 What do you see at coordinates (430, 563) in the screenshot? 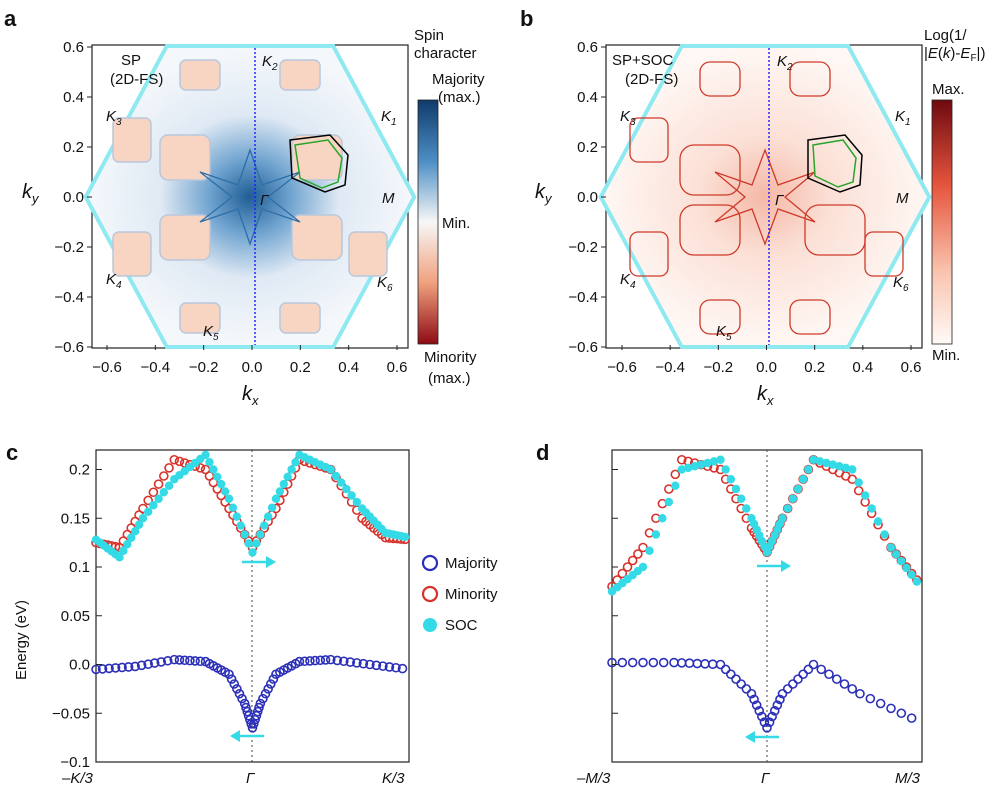
I see `legend-majority-marker` at bounding box center [430, 563].